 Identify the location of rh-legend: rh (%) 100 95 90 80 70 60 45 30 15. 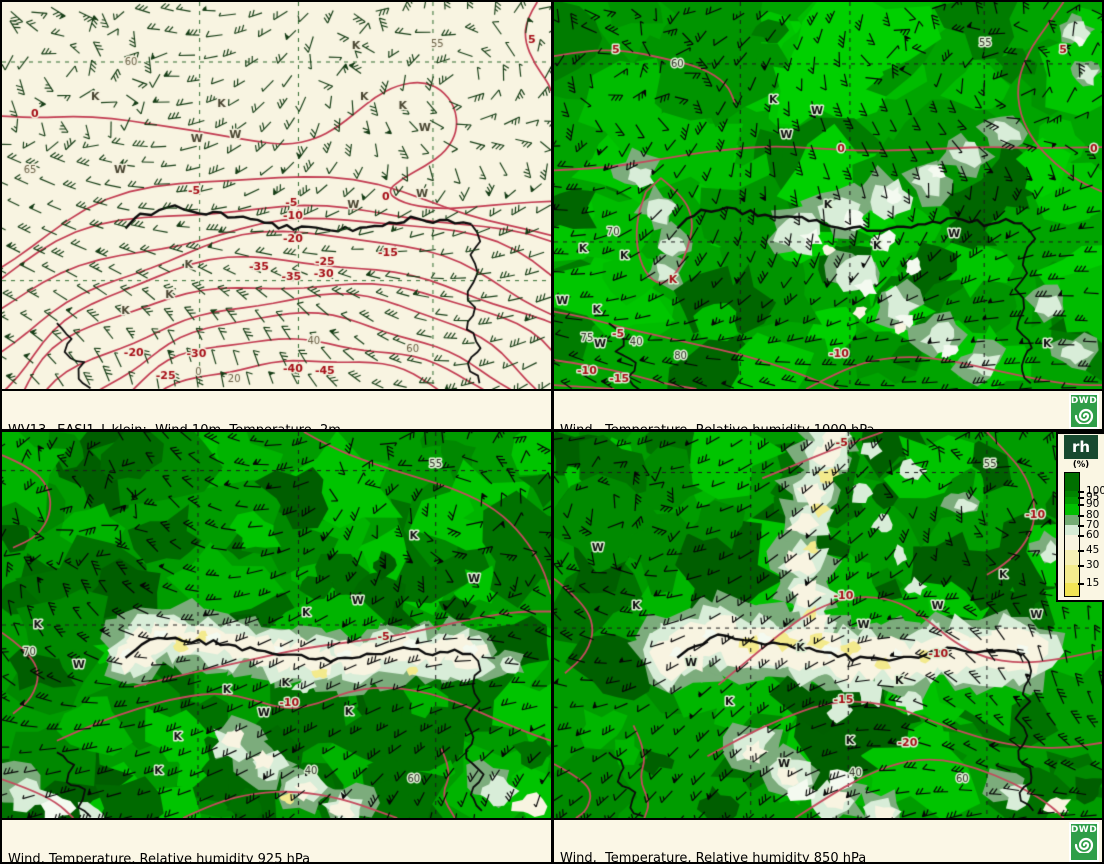
(1080, 517).